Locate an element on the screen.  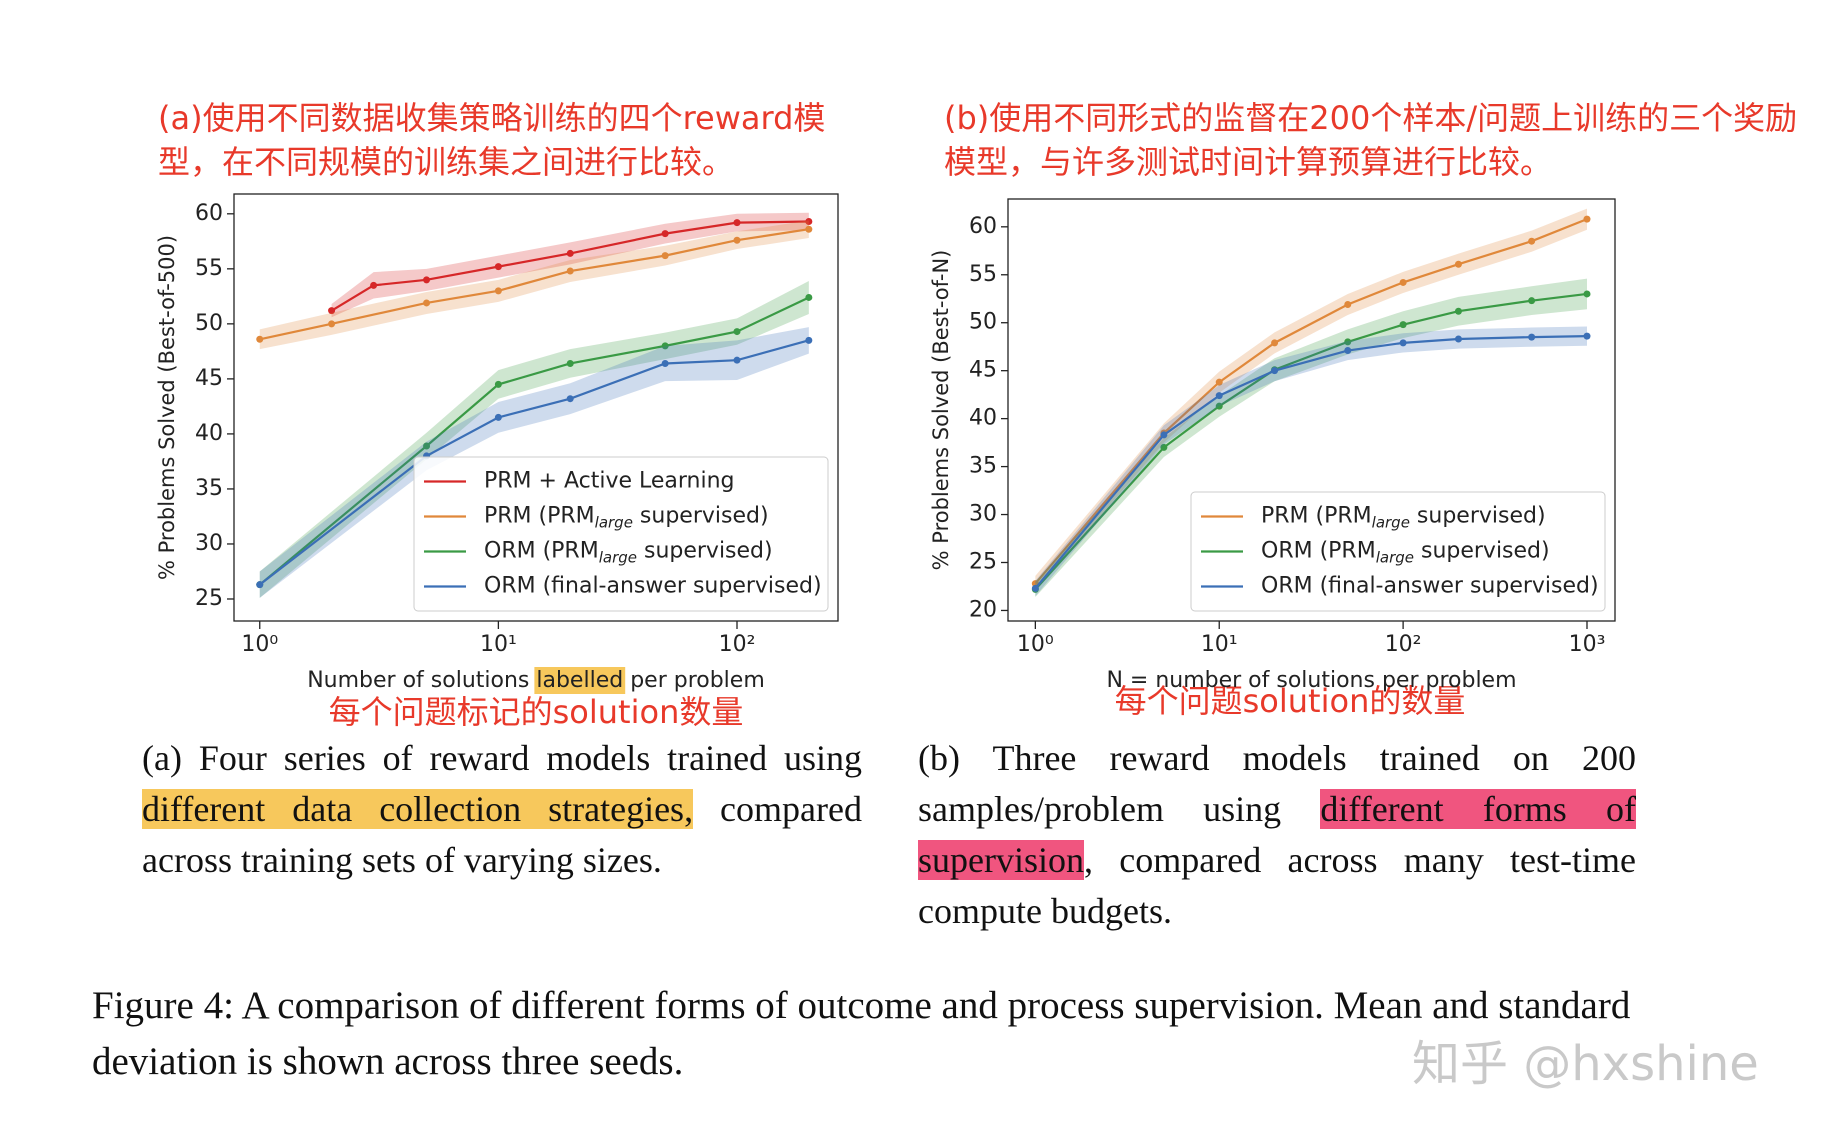
legend-label-part: ORM (PRM is located at coordinates (541, 551).